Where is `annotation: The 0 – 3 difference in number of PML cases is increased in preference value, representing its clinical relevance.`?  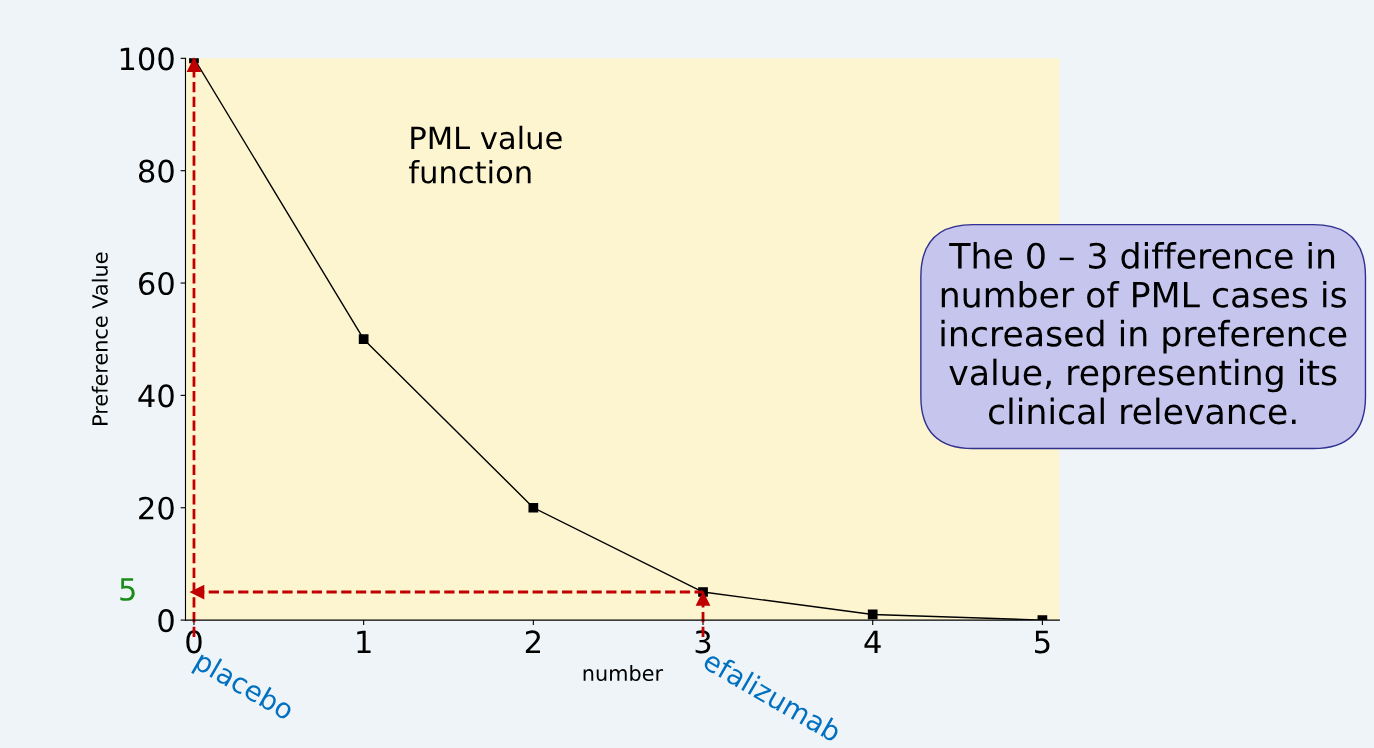 annotation: The 0 – 3 difference in number of PML cases is increased in preference value, representing its clinical relevance. is located at coordinates (1144, 333).